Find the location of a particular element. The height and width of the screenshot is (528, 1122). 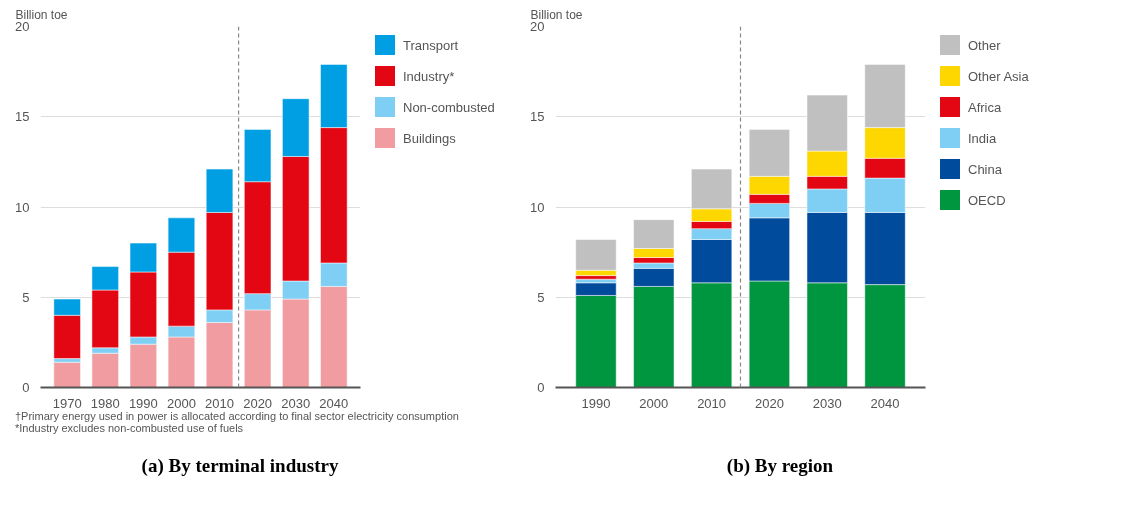

legend-label: Transport is located at coordinates (431, 45).